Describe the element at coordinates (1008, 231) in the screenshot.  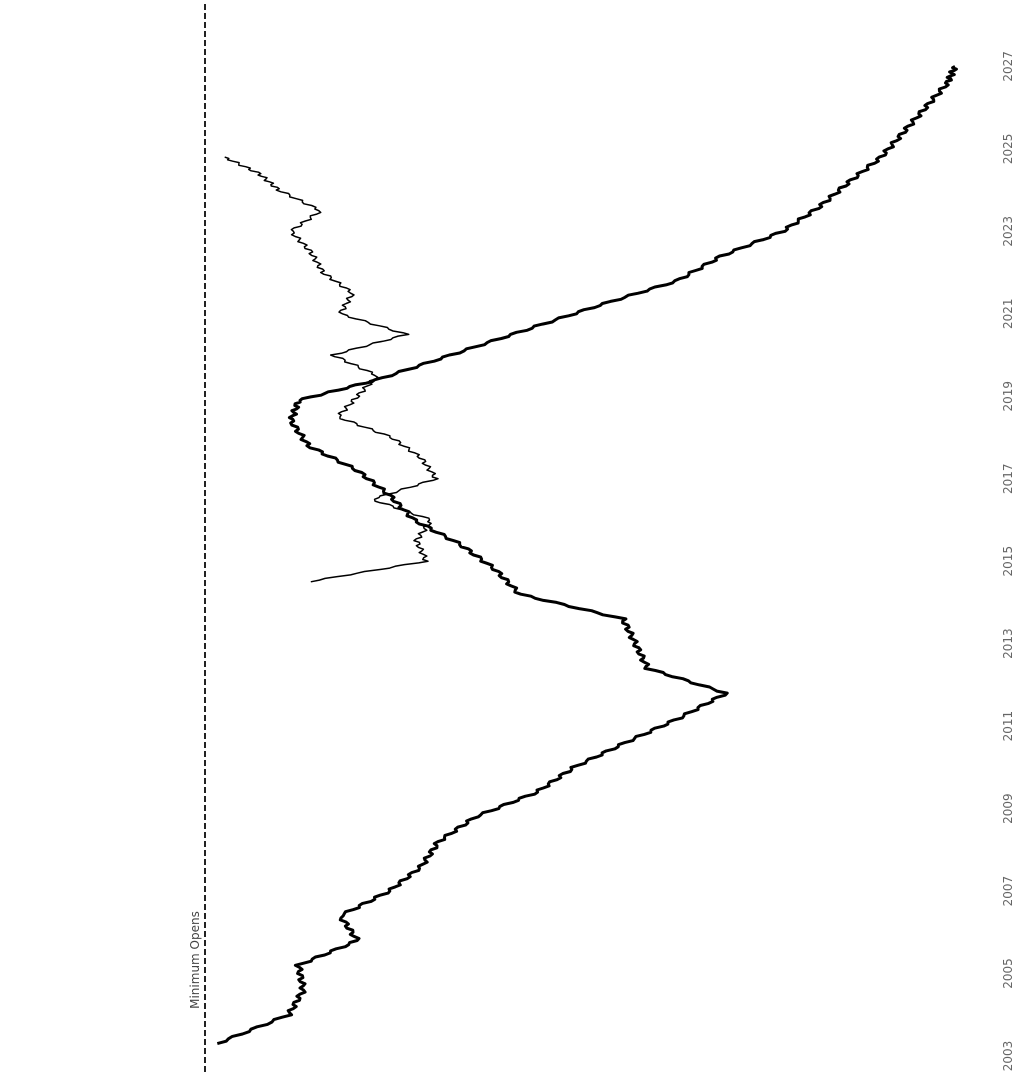
I see `x-tick-label: 2023` at that location.